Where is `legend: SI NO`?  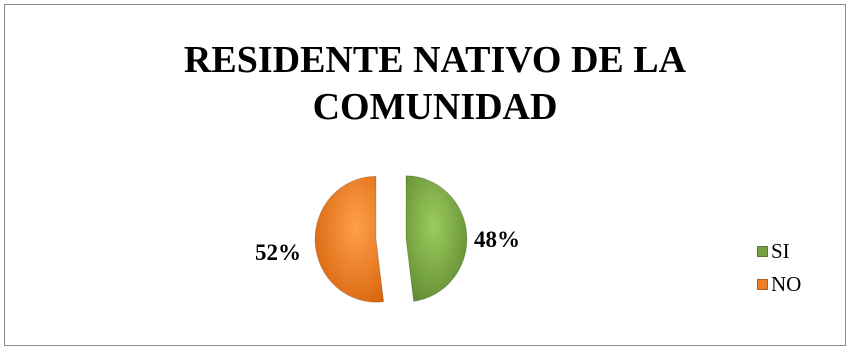
legend: SI NO is located at coordinates (779, 268).